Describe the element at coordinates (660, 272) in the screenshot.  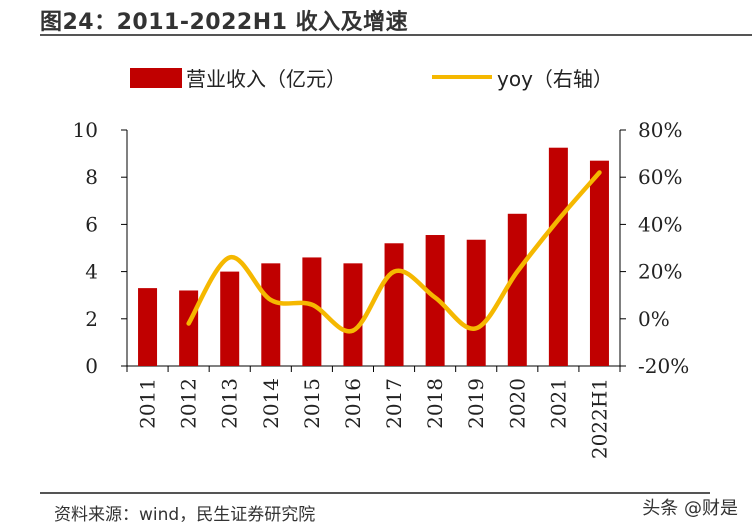
I see `right-tick-label: 20%` at that location.